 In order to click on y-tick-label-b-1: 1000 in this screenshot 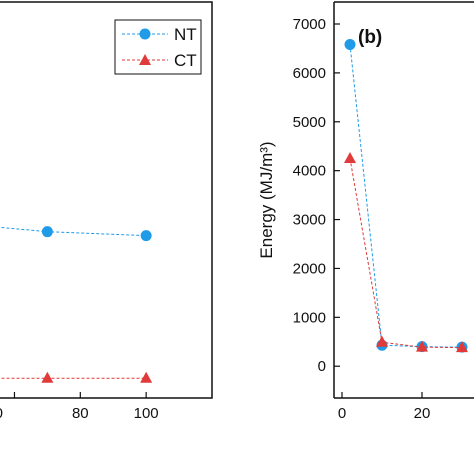, I will do `click(309, 317)`.